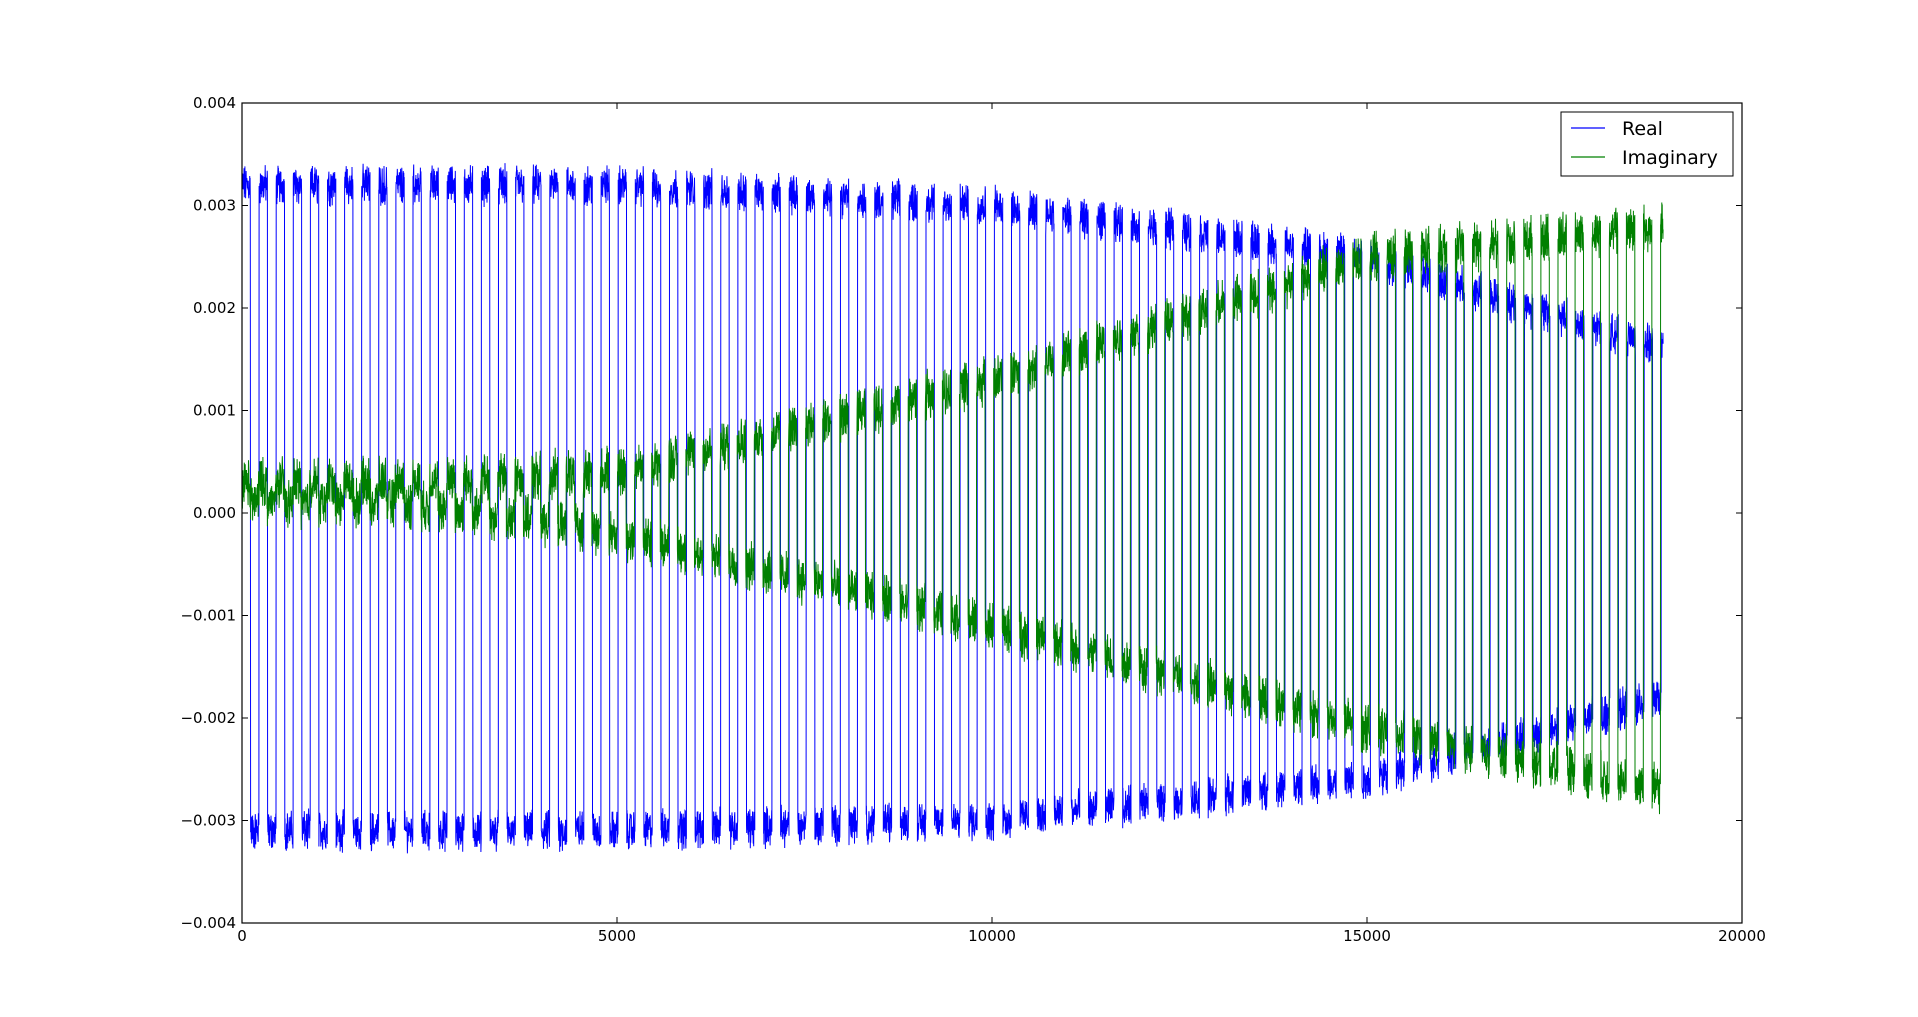 The image size is (1918, 1017). Describe the element at coordinates (214, 206) in the screenshot. I see `y-tick-label: 0.003` at that location.